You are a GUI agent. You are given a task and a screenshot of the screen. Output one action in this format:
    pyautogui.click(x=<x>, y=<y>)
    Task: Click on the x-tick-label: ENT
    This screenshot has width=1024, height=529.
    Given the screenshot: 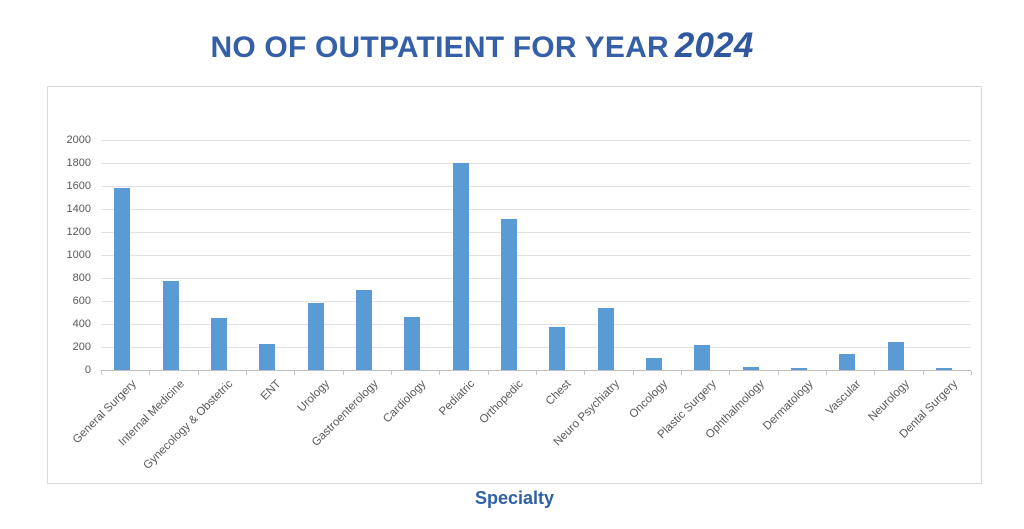 What is the action you would take?
    pyautogui.click(x=271, y=390)
    